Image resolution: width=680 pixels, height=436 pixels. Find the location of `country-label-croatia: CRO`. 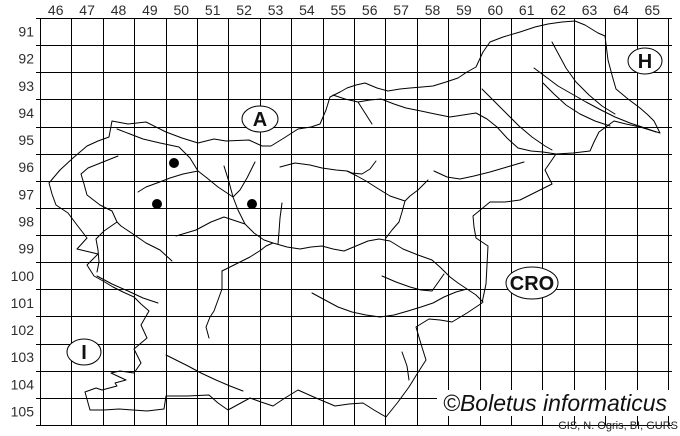

country-label-croatia: CRO is located at coordinates (532, 284).